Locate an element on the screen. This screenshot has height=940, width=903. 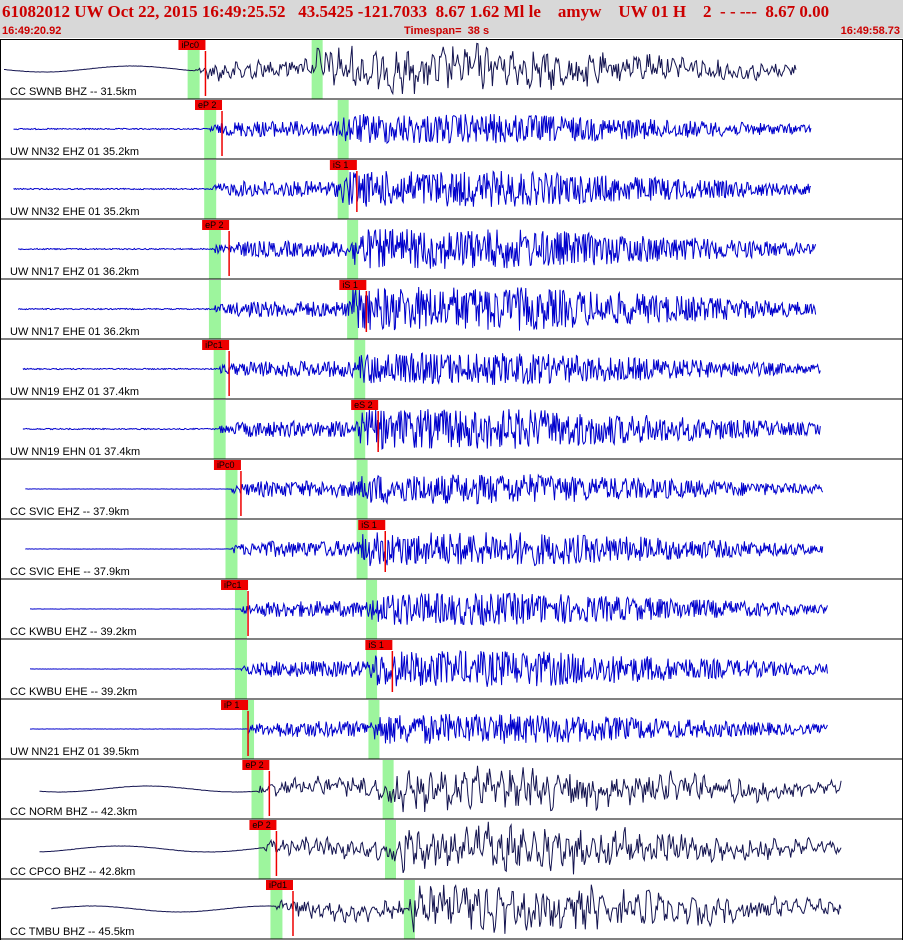
channel-label: UW NN32 EHE 01 35.2km is located at coordinates (75, 212).